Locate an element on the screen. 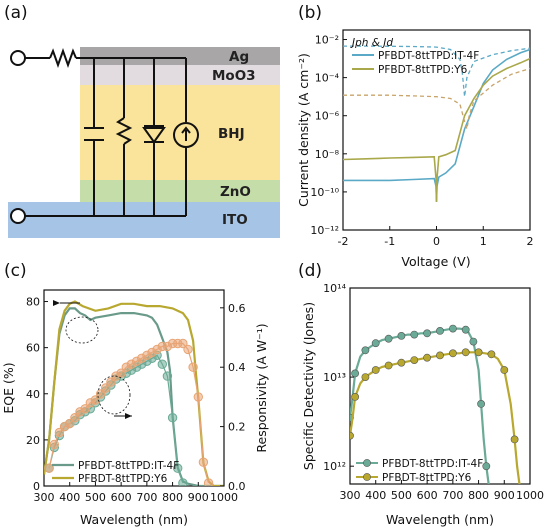 This screenshot has width=550, height=532. chart-d-xtick-label: 800 is located at coordinates (478, 495).